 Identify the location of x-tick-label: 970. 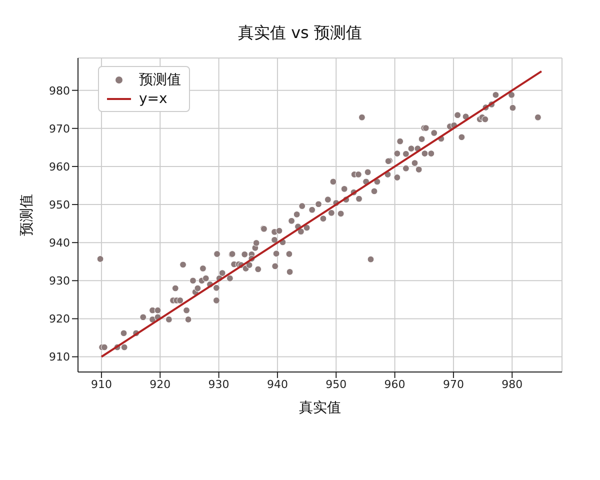
(453, 384).